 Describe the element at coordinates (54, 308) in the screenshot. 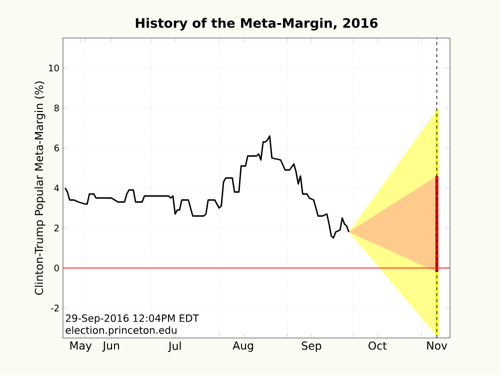

I see `y-tick-label: -2` at that location.